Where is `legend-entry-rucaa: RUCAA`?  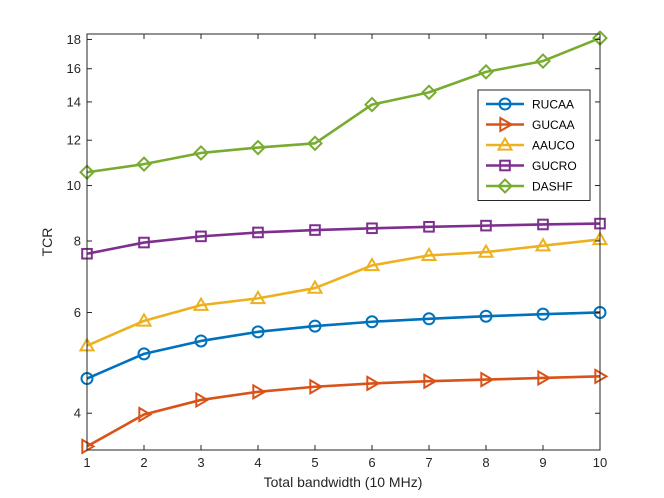
legend-entry-rucaa: RUCAA is located at coordinates (530, 104).